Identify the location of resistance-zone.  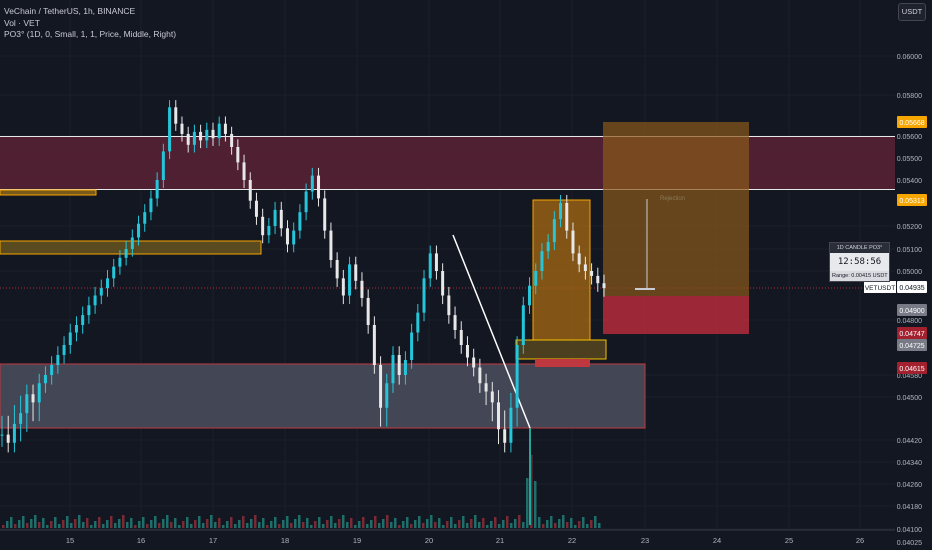
(447, 163).